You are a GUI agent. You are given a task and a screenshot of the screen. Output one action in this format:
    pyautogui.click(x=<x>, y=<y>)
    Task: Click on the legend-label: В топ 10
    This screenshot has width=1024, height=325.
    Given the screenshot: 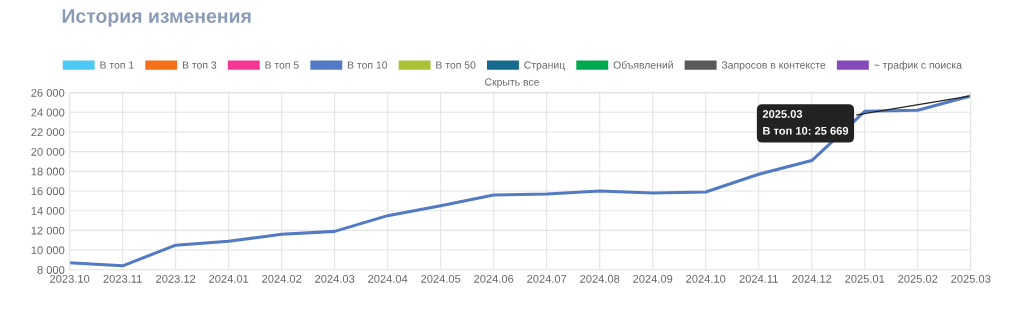 What is the action you would take?
    pyautogui.click(x=367, y=65)
    